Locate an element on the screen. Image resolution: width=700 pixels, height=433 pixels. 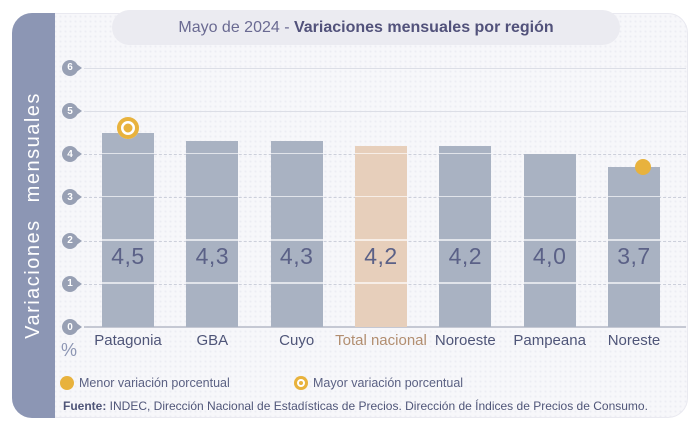
legend-label-min: Menor variación porcentual is located at coordinates (154, 383).